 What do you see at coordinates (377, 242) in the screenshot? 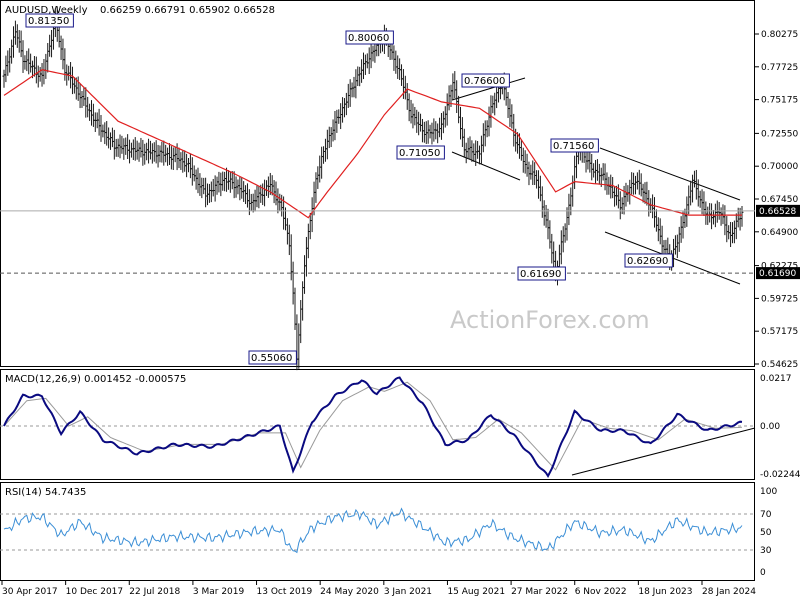
I see `price-level-lines` at bounding box center [377, 242].